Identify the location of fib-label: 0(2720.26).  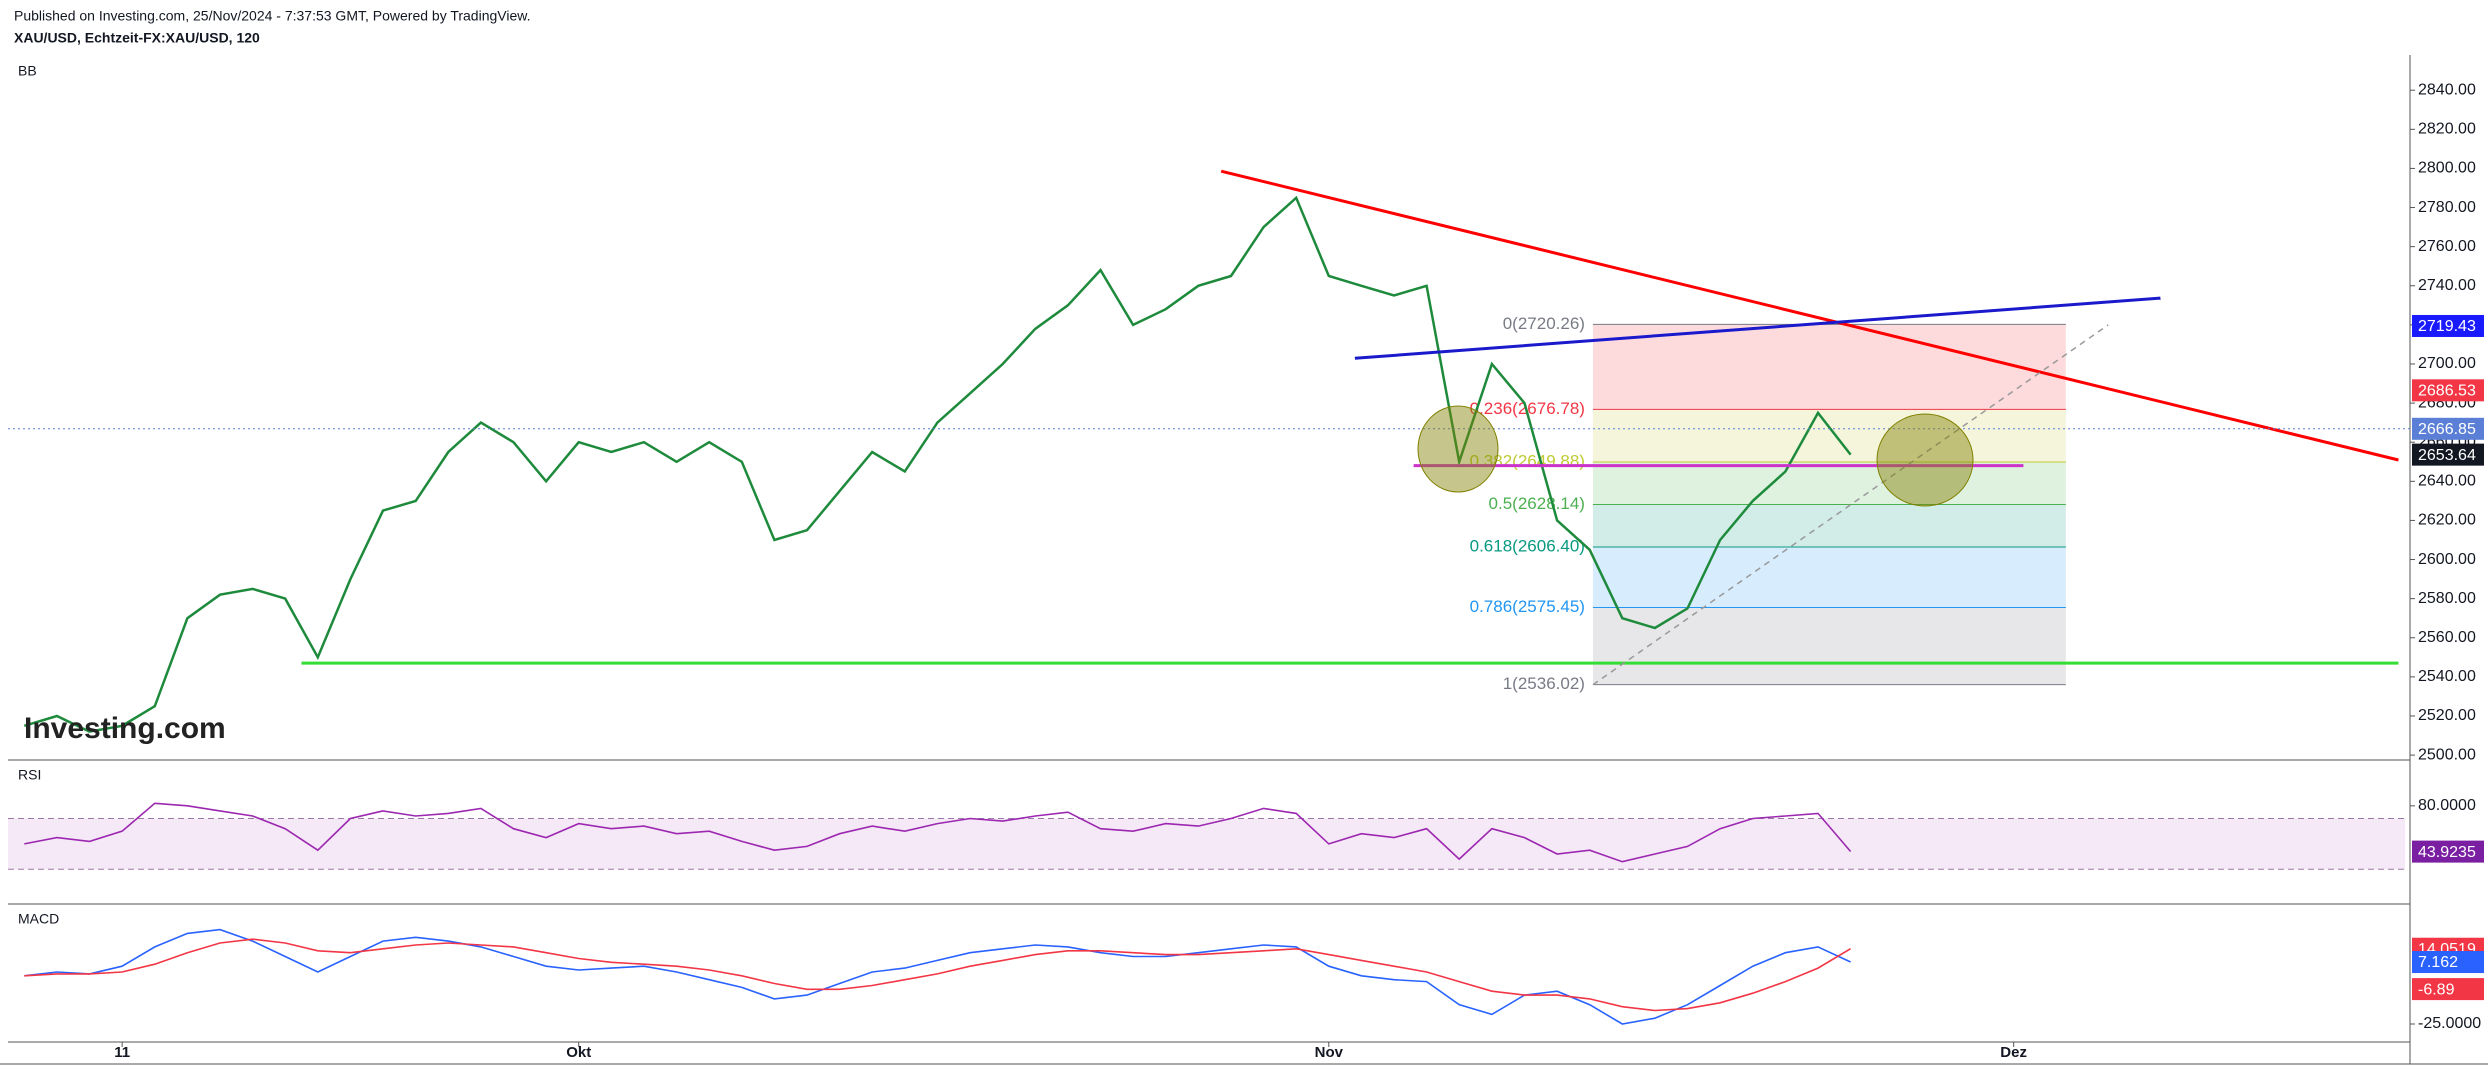
(1544, 323).